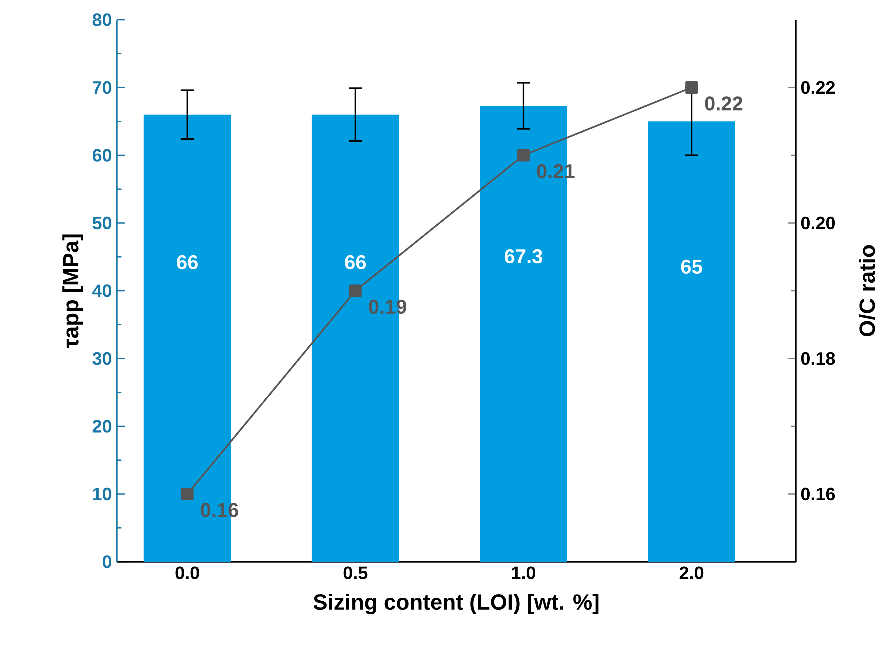 This screenshot has width=879, height=662. Describe the element at coordinates (818, 494) in the screenshot. I see `y2-tick-label: 0.16` at that location.